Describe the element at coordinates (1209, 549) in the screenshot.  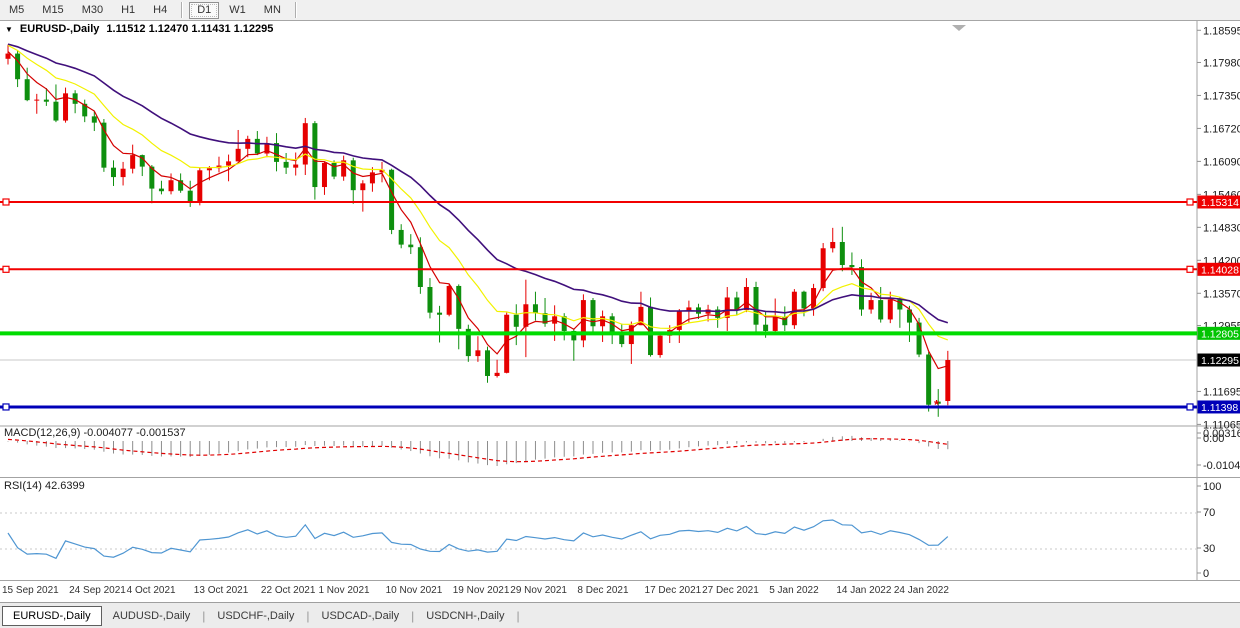
I see `indicator-tick-label: 30` at that location.